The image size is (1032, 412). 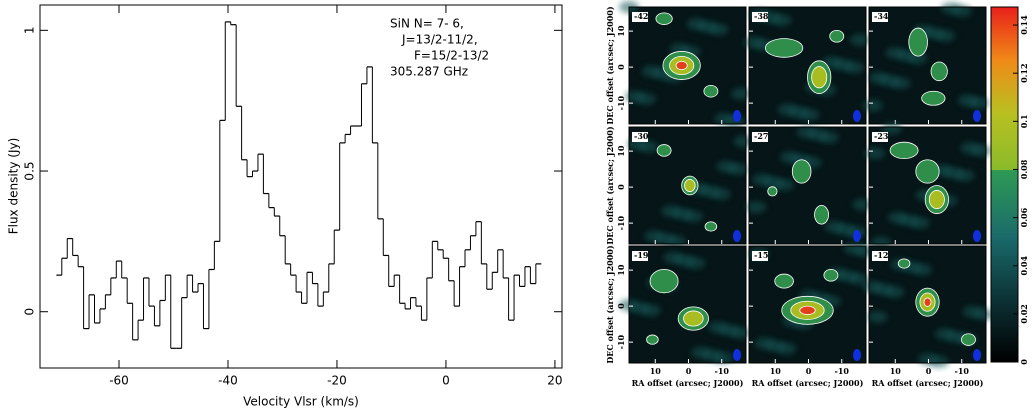 I want to click on channel-panel: -12, so click(x=928, y=306).